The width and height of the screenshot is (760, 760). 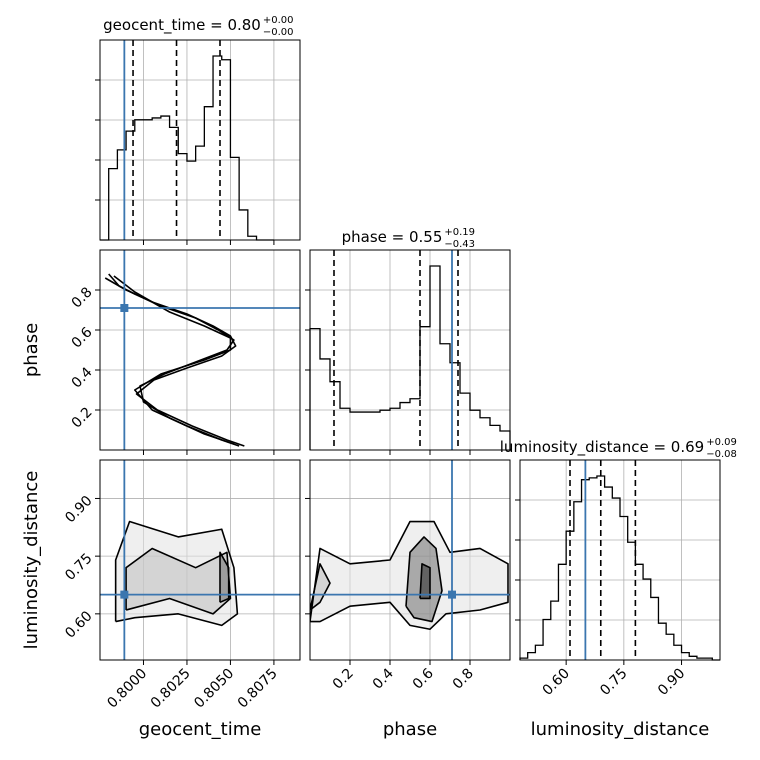 I want to click on y-tick-label: 0.2, so click(x=82, y=417).